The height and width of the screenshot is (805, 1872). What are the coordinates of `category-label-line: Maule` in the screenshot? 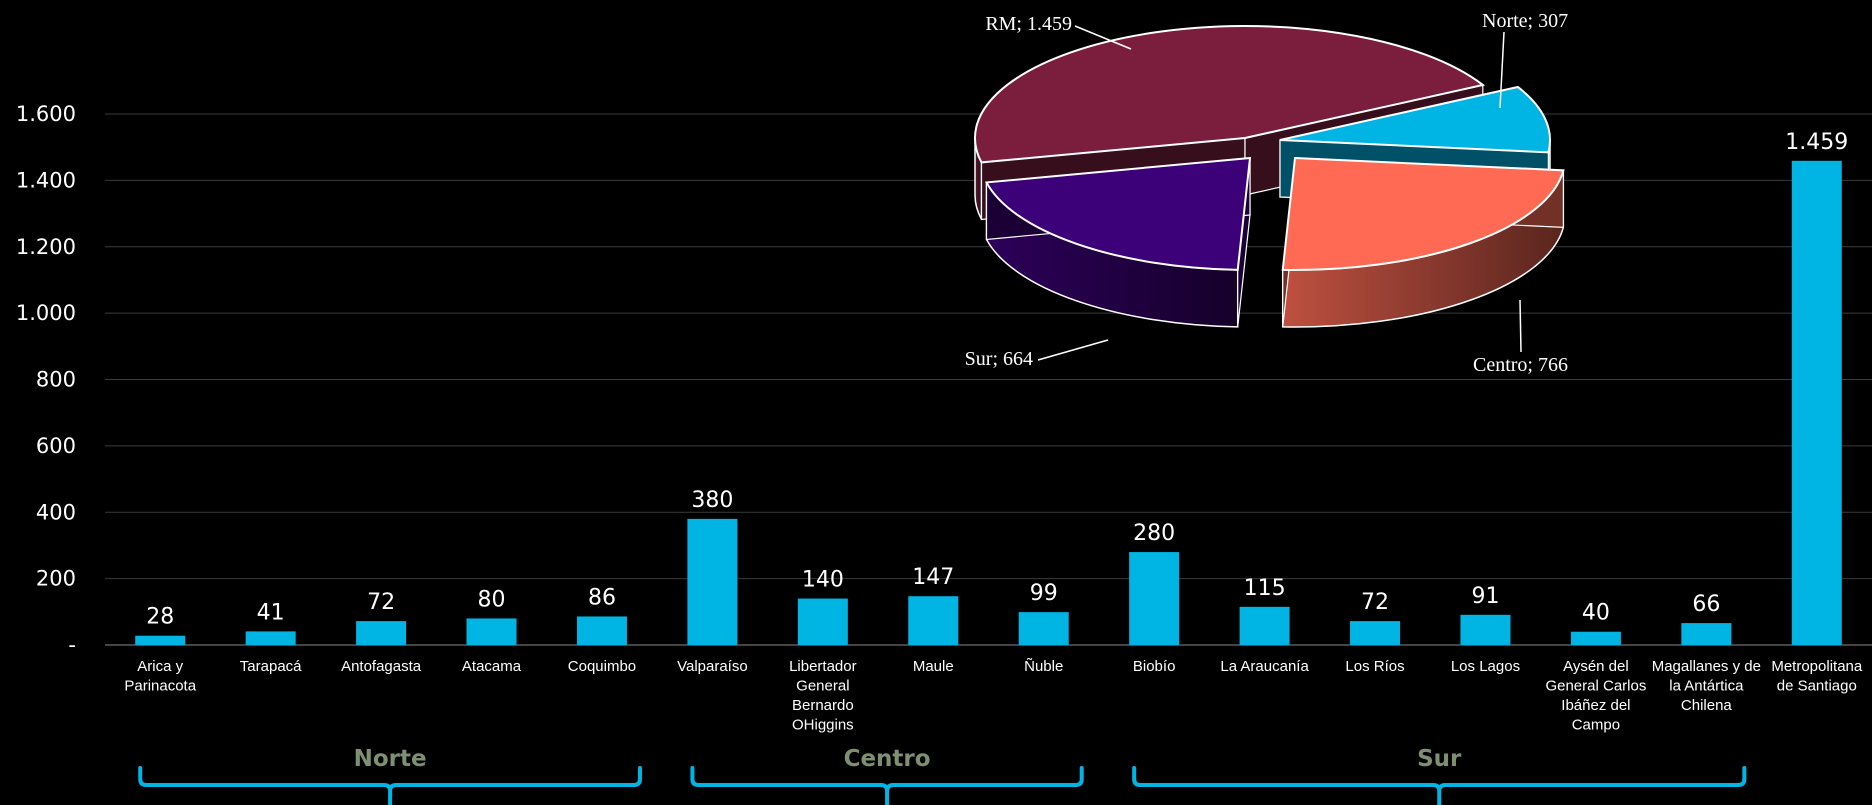 It's located at (933, 666).